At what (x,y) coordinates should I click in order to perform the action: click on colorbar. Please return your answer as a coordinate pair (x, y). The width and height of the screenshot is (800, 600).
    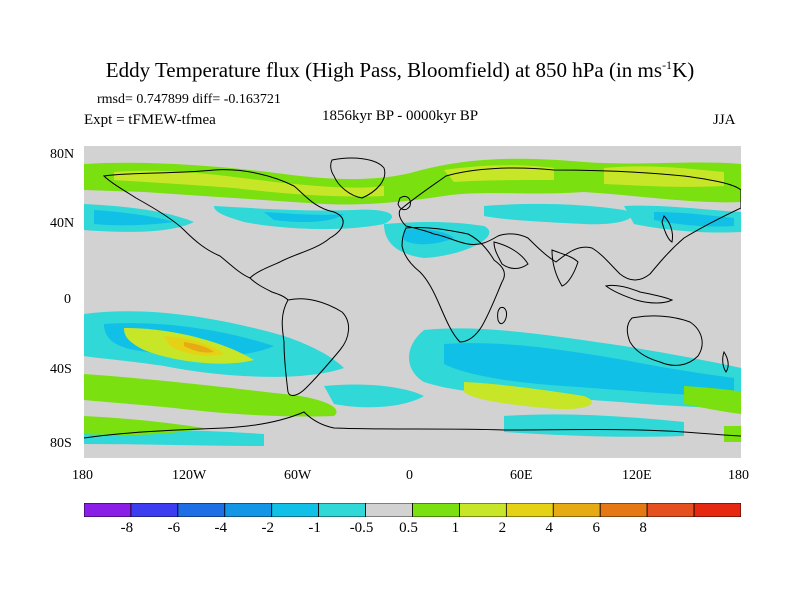
    Looking at the image, I should click on (412, 510).